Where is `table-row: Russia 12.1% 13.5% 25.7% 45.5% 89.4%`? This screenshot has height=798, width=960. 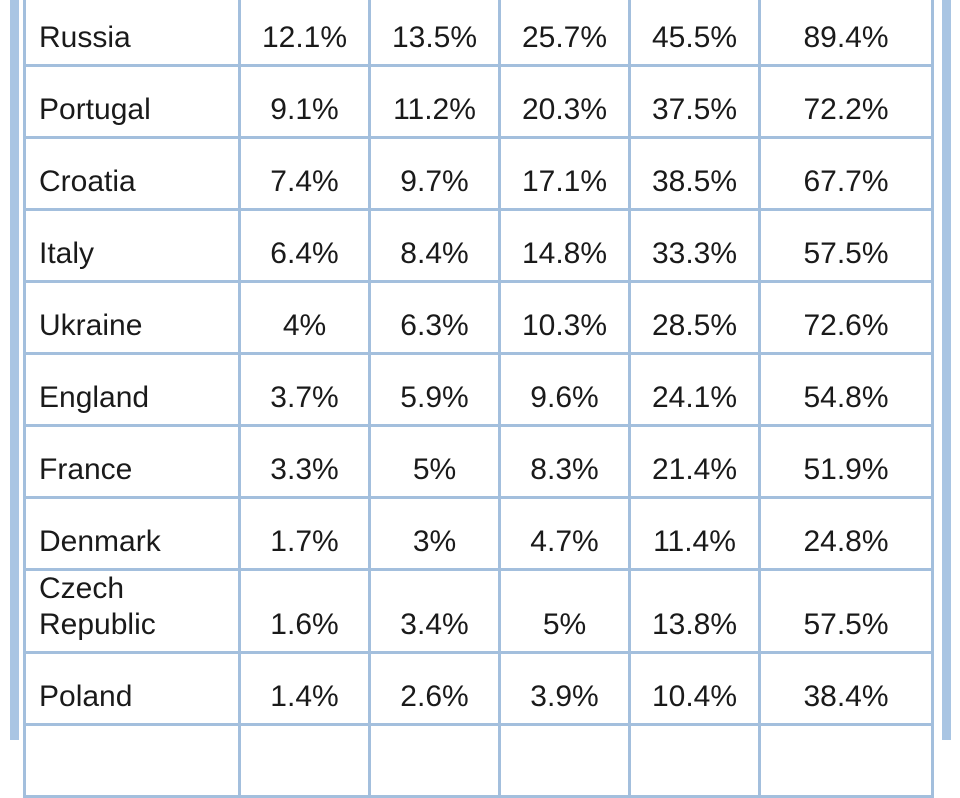
table-row: Russia 12.1% 13.5% 25.7% 45.5% 89.4% is located at coordinates (478, 33).